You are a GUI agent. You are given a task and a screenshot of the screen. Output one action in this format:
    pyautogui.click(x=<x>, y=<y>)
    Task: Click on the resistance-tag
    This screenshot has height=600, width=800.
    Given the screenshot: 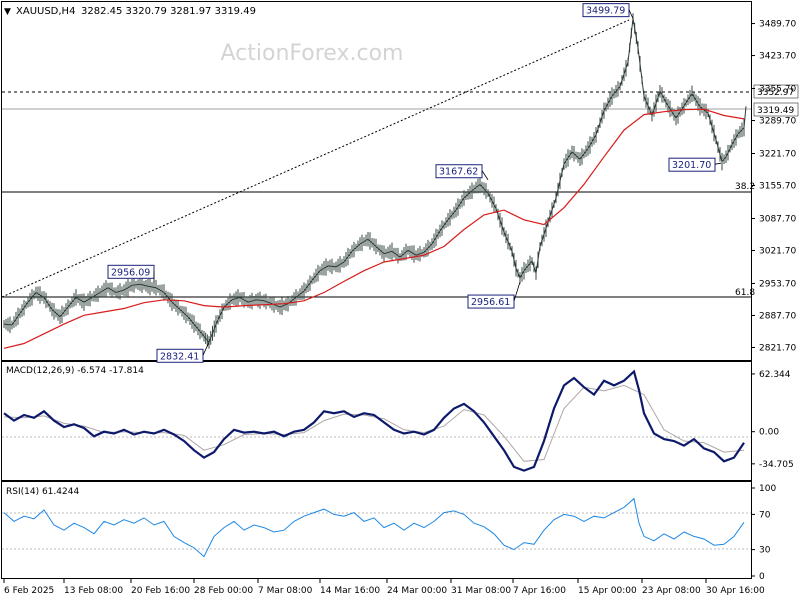 What is the action you would take?
    pyautogui.click(x=776, y=91)
    